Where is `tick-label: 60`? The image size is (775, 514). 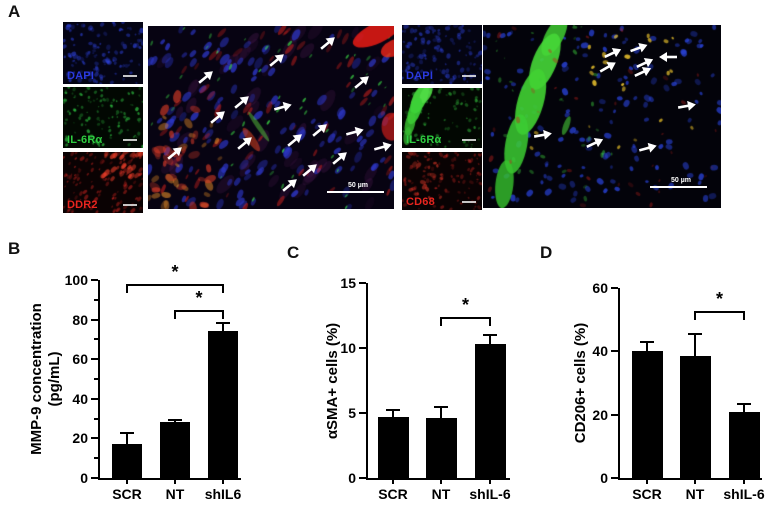
tick-label: 60 is located at coordinates (600, 288).